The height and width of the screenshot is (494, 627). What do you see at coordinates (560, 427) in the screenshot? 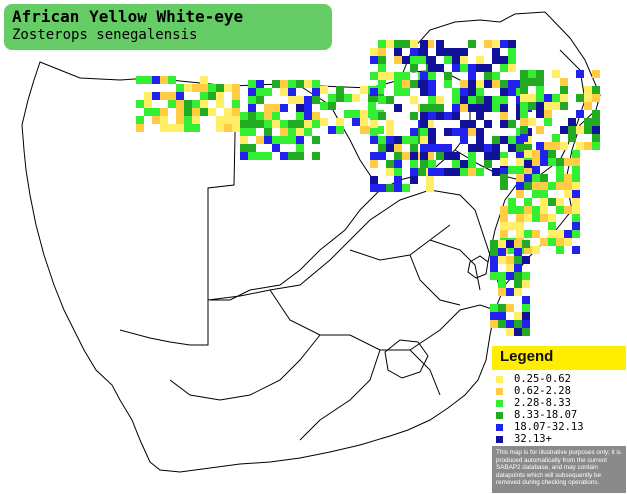
I see `legend-item: 18.07-32.13` at bounding box center [560, 427].